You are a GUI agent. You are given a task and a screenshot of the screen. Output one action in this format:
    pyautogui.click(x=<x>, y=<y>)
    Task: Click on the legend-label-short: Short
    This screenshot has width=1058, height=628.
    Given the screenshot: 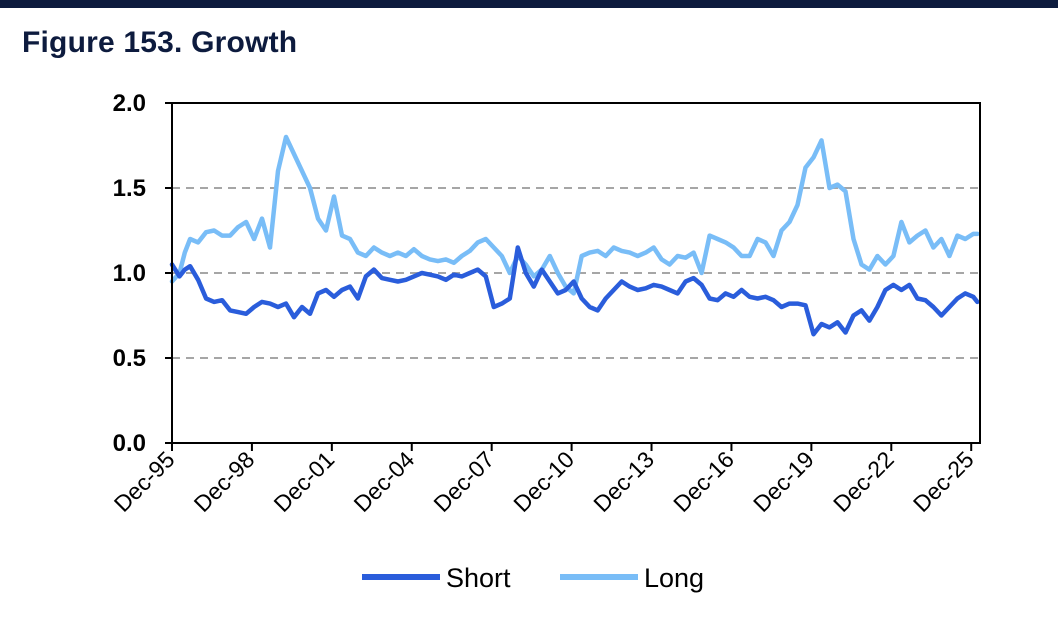 What is the action you would take?
    pyautogui.click(x=478, y=578)
    